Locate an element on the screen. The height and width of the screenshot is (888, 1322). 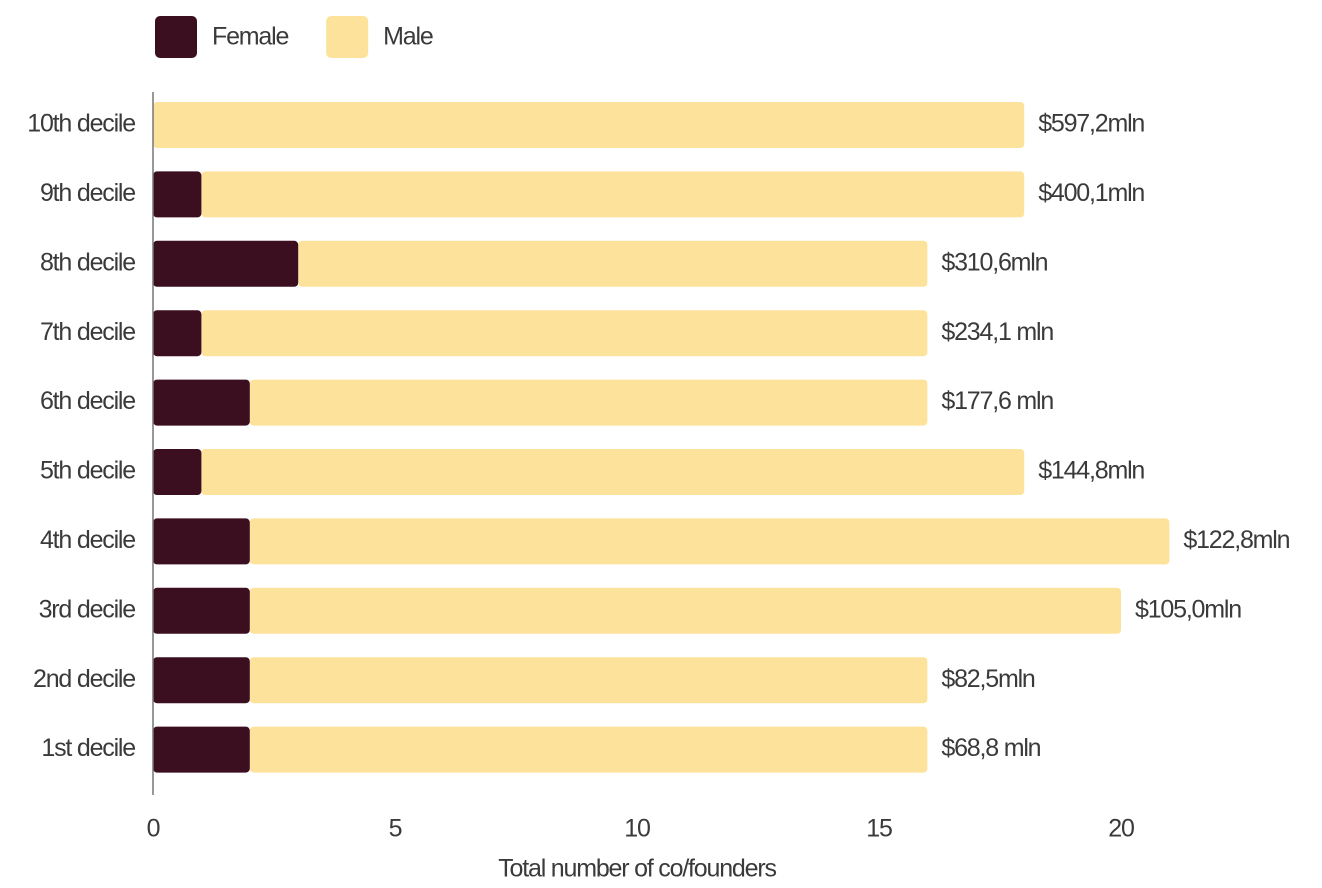
x-tick-label: 15 is located at coordinates (879, 829).